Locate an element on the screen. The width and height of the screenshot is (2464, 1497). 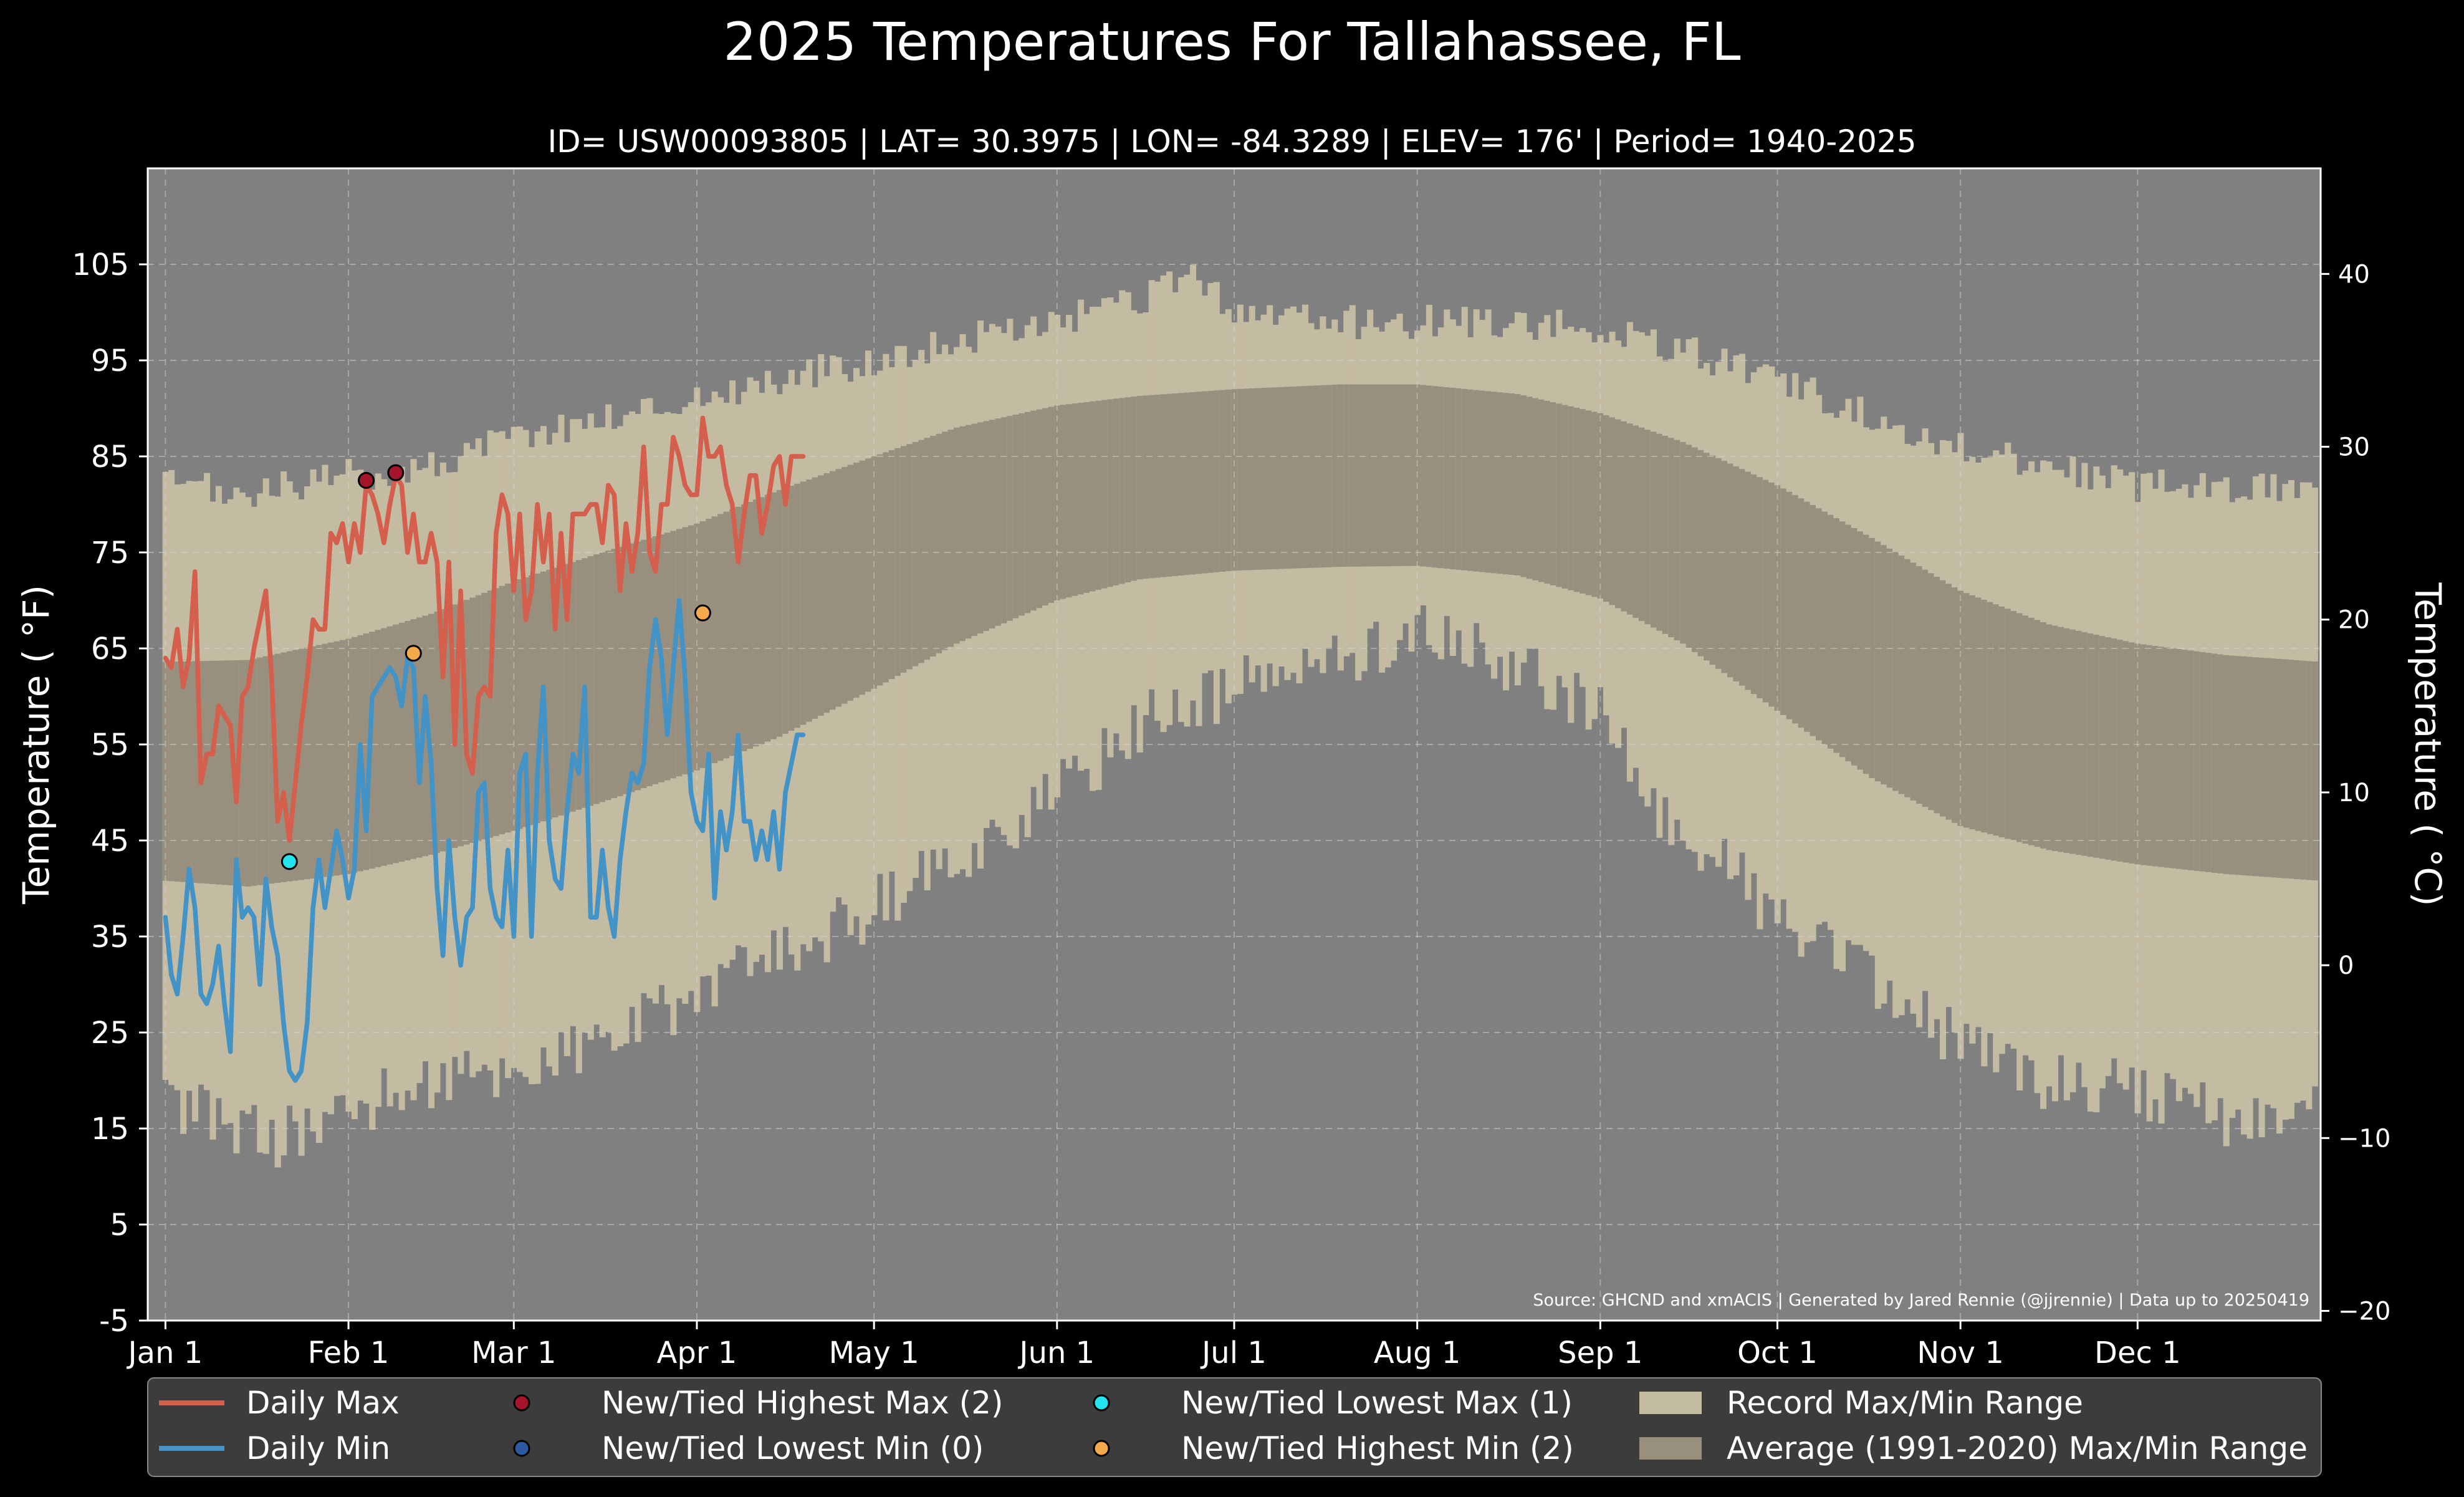
highest-max-marker is located at coordinates (396, 472).